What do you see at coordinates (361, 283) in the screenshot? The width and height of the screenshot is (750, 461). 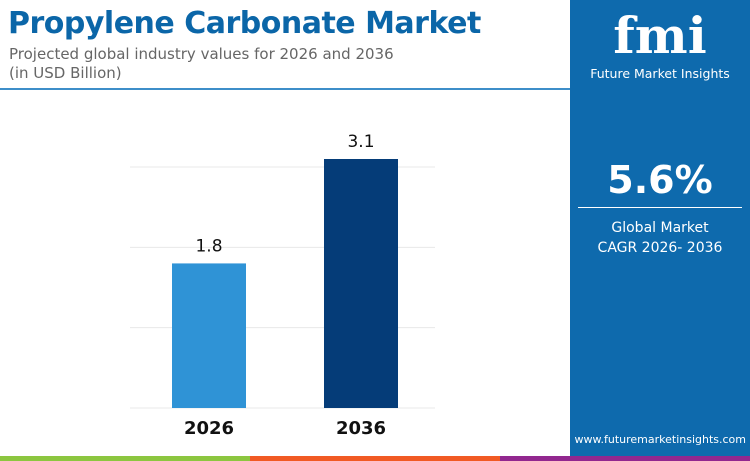 I see `bar-2036` at bounding box center [361, 283].